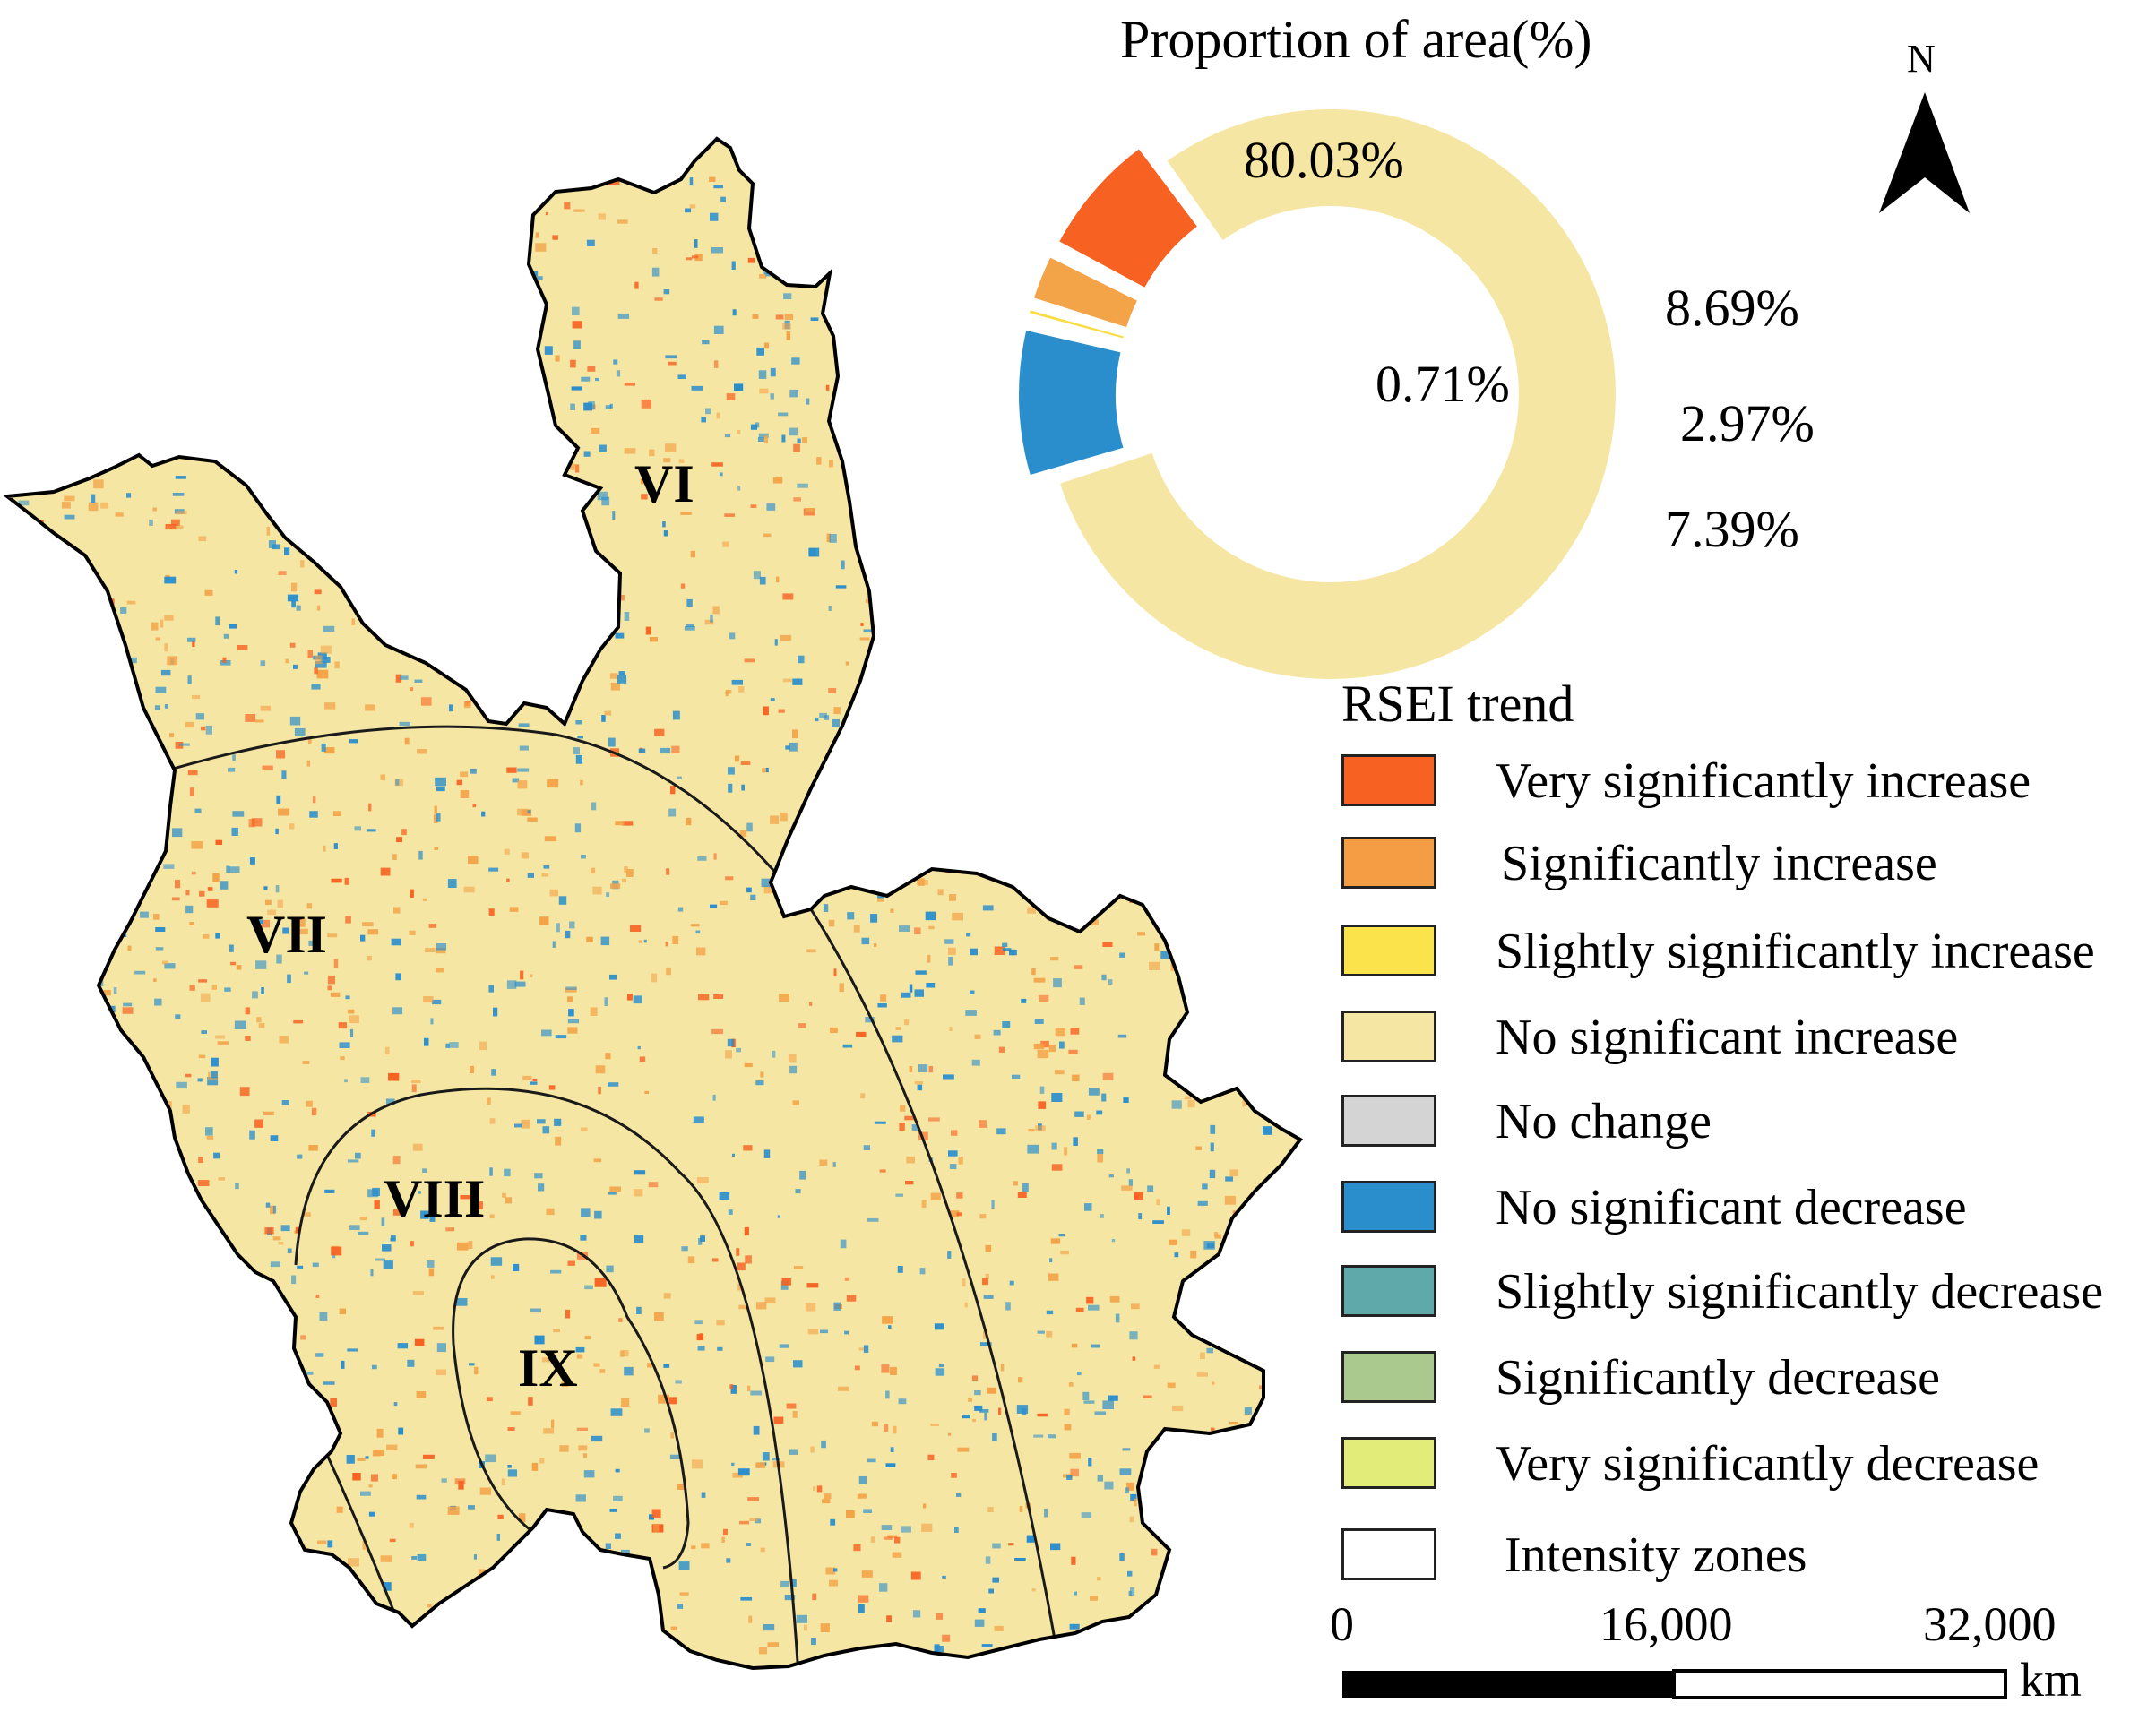  What do you see at coordinates (1443, 384) in the screenshot?
I see `pct-label-0-71: 0.71%` at bounding box center [1443, 384].